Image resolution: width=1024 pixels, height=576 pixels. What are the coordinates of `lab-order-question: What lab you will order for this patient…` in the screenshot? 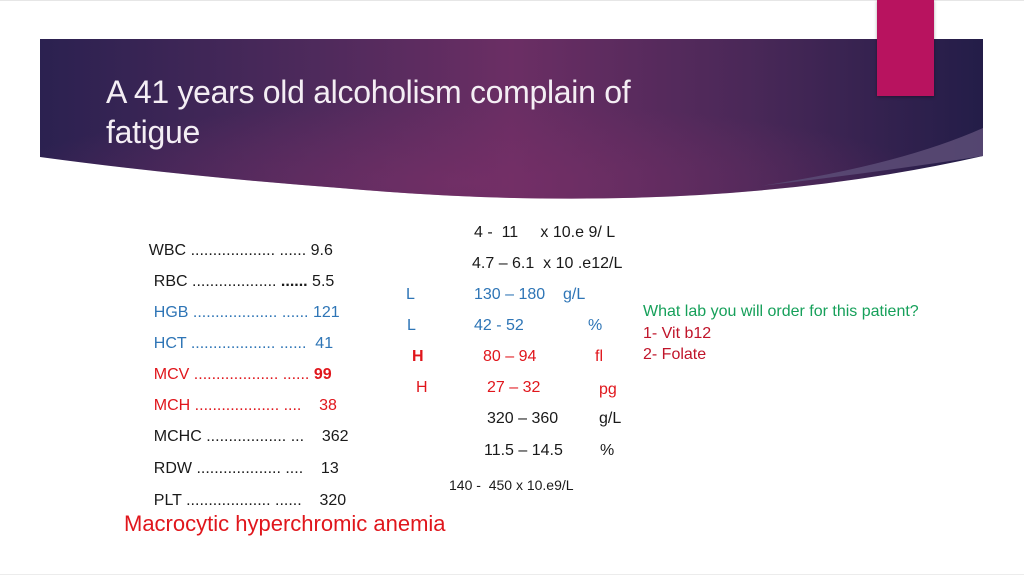 It's located at (781, 311).